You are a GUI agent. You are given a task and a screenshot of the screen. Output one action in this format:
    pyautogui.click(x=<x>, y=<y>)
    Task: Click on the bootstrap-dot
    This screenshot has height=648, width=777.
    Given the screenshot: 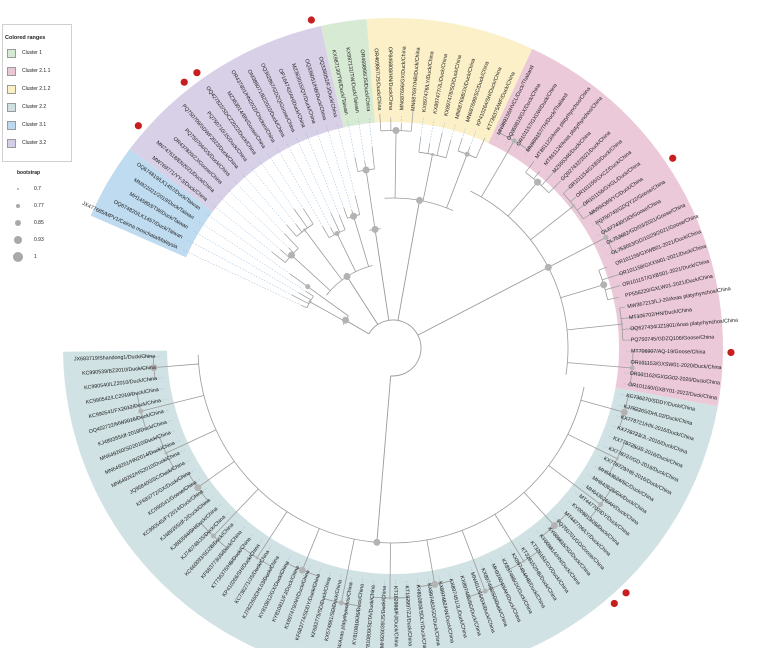 What is the action you would take?
    pyautogui.click(x=18, y=240)
    